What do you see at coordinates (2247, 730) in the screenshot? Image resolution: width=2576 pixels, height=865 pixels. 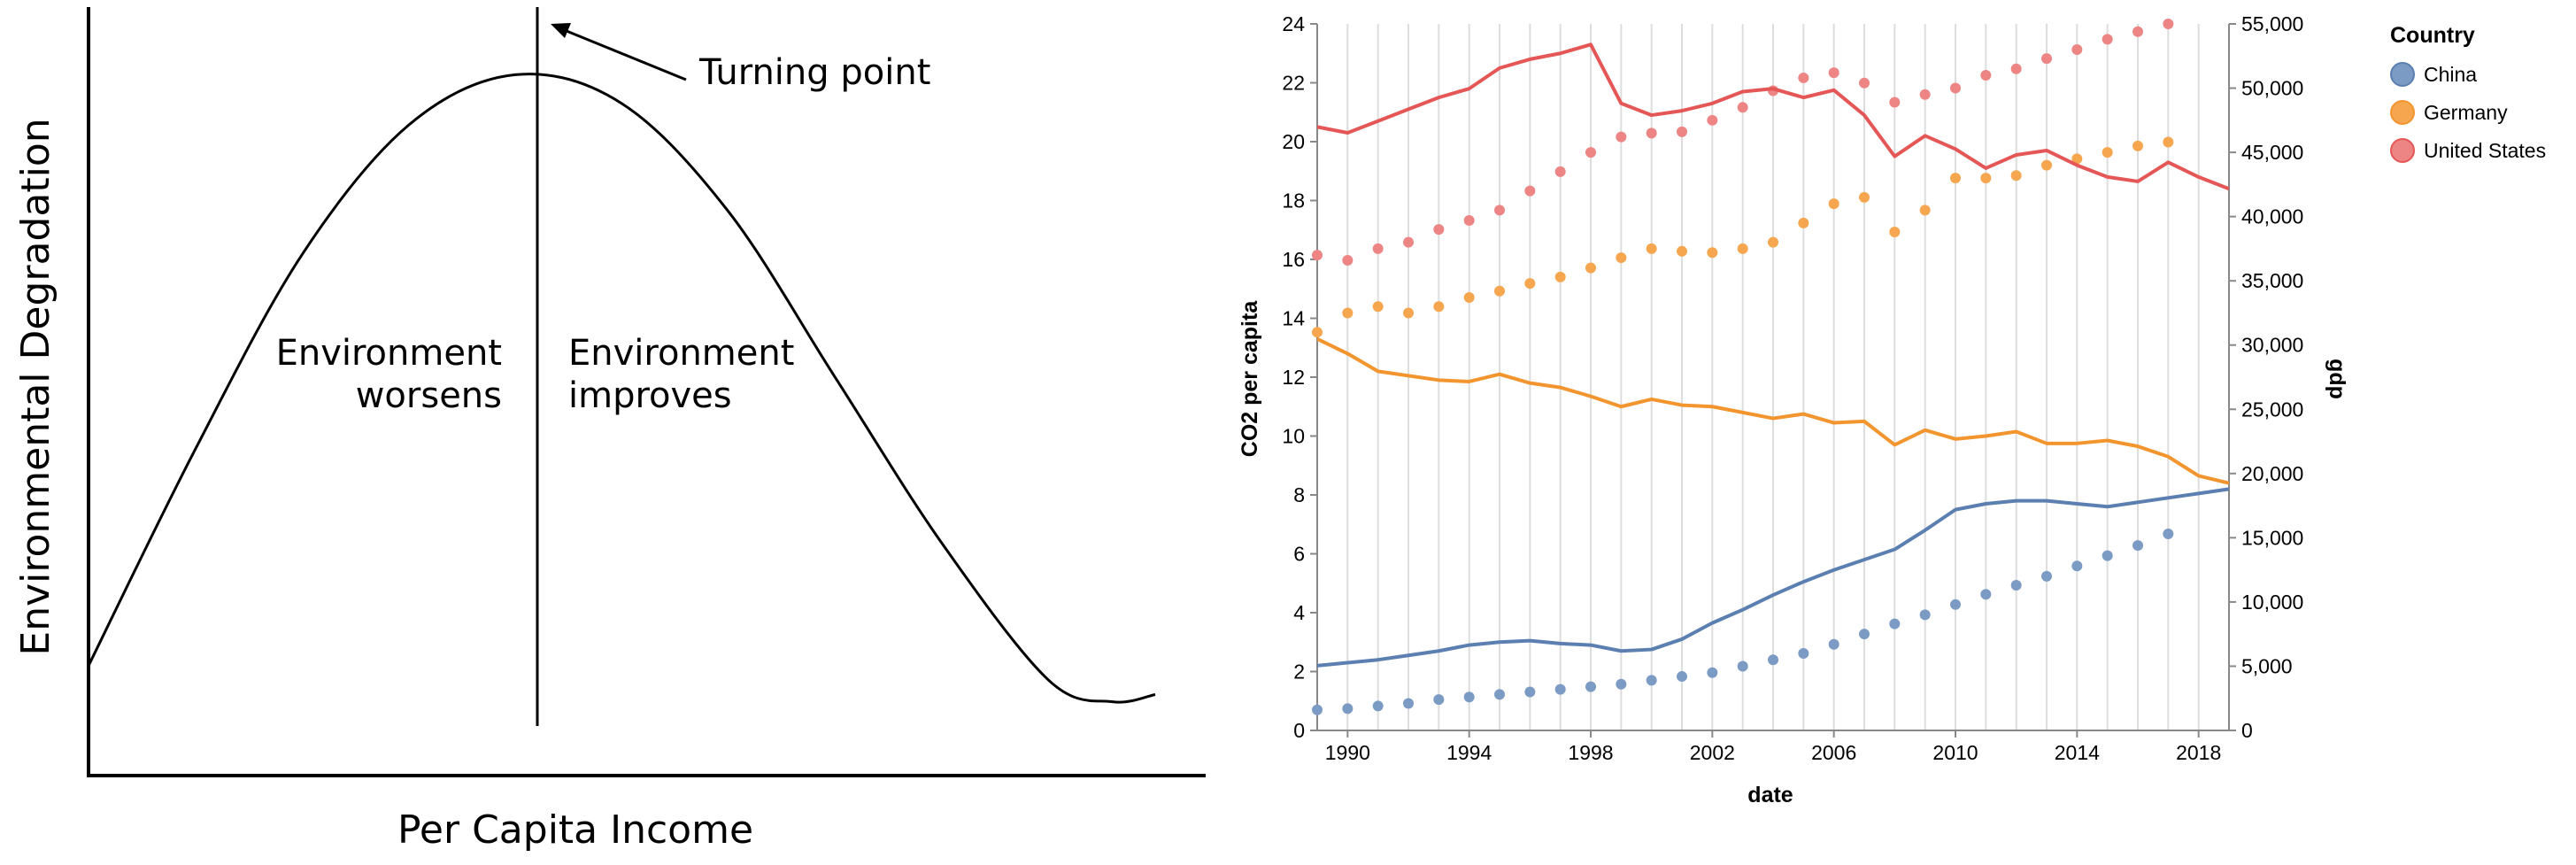 I see `y2-tick-label: 0` at bounding box center [2247, 730].